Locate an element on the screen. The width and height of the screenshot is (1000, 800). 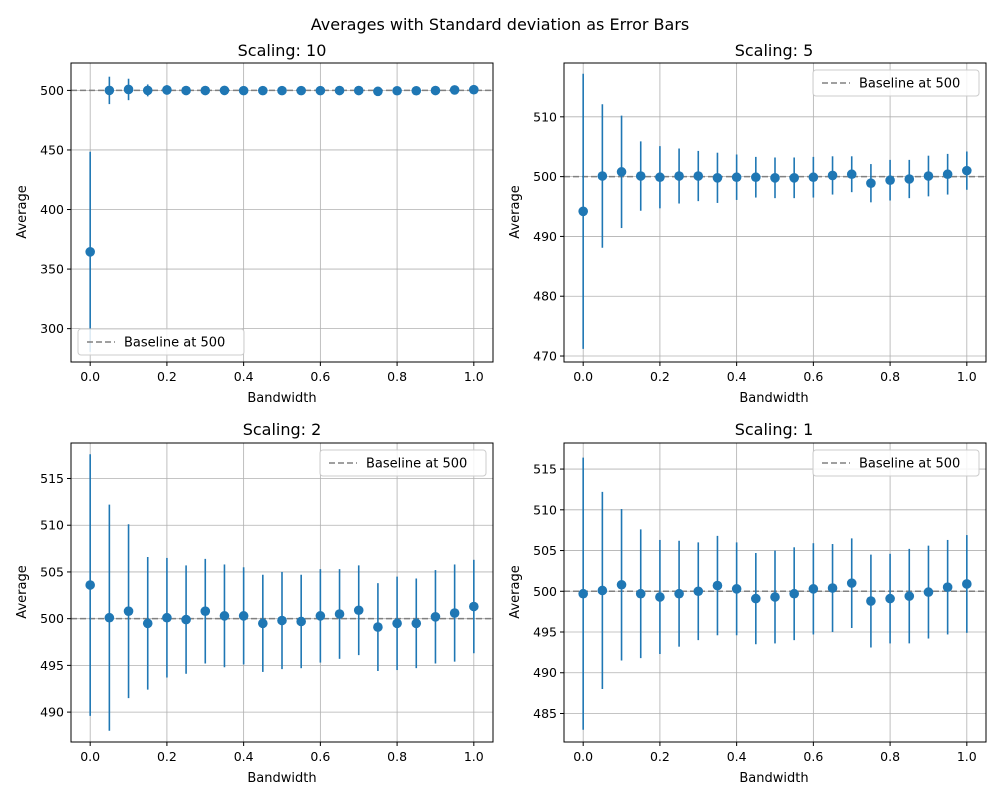
x-tick-label: 0.2 is located at coordinates (167, 376).